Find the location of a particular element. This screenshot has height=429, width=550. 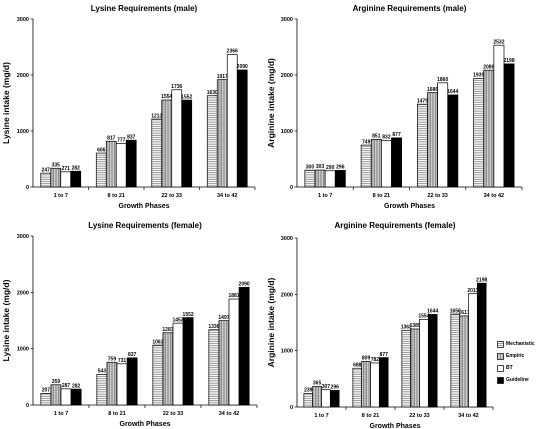

chart-title: Arginine Requirements (male) is located at coordinates (410, 8).